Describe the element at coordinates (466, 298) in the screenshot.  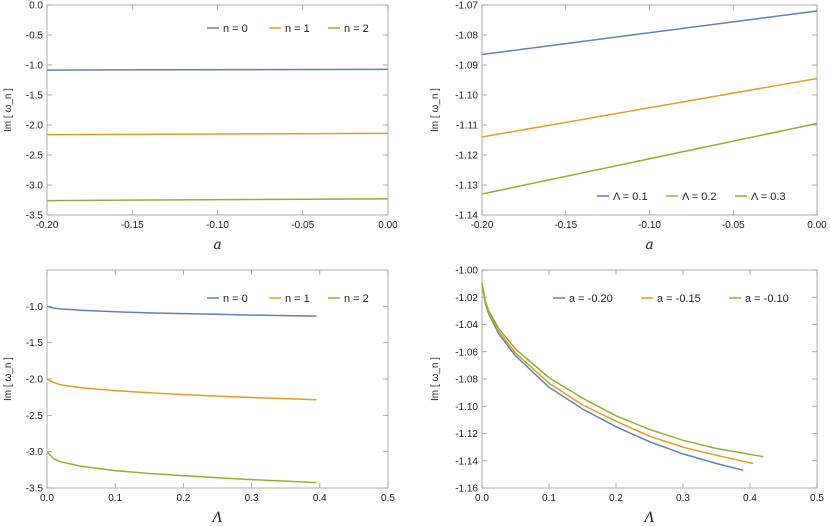
I see `y-tick-label: -1.02` at that location.